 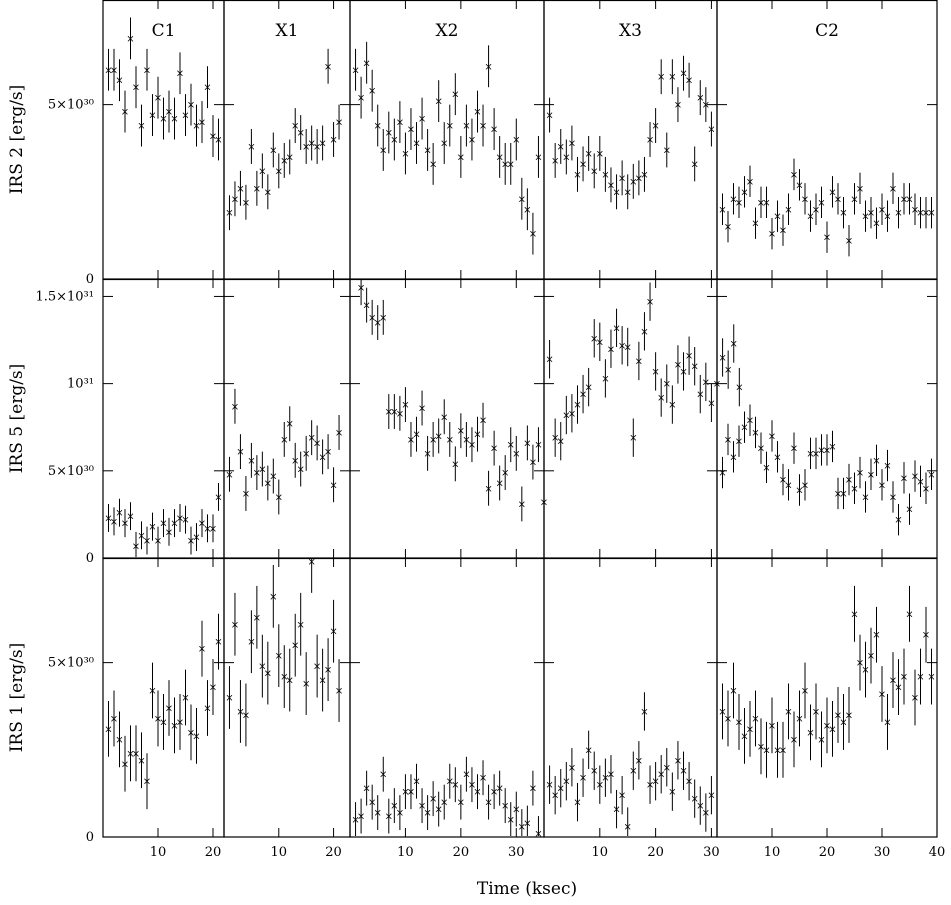 What do you see at coordinates (444, 143) in the screenshot?
I see `data-point-1-X2-16: ×` at bounding box center [444, 143].